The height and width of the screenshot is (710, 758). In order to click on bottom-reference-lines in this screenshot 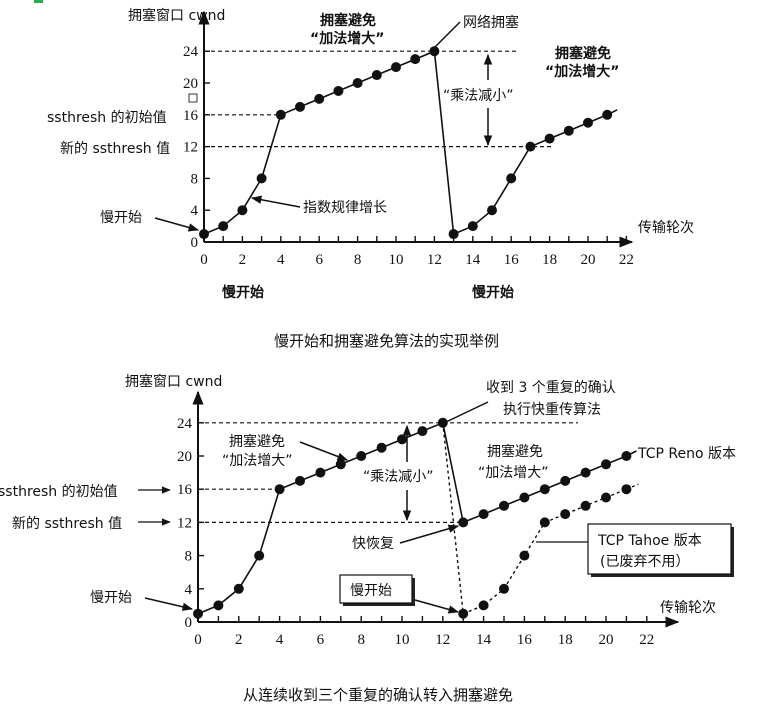, I will do `click(388, 473)`.